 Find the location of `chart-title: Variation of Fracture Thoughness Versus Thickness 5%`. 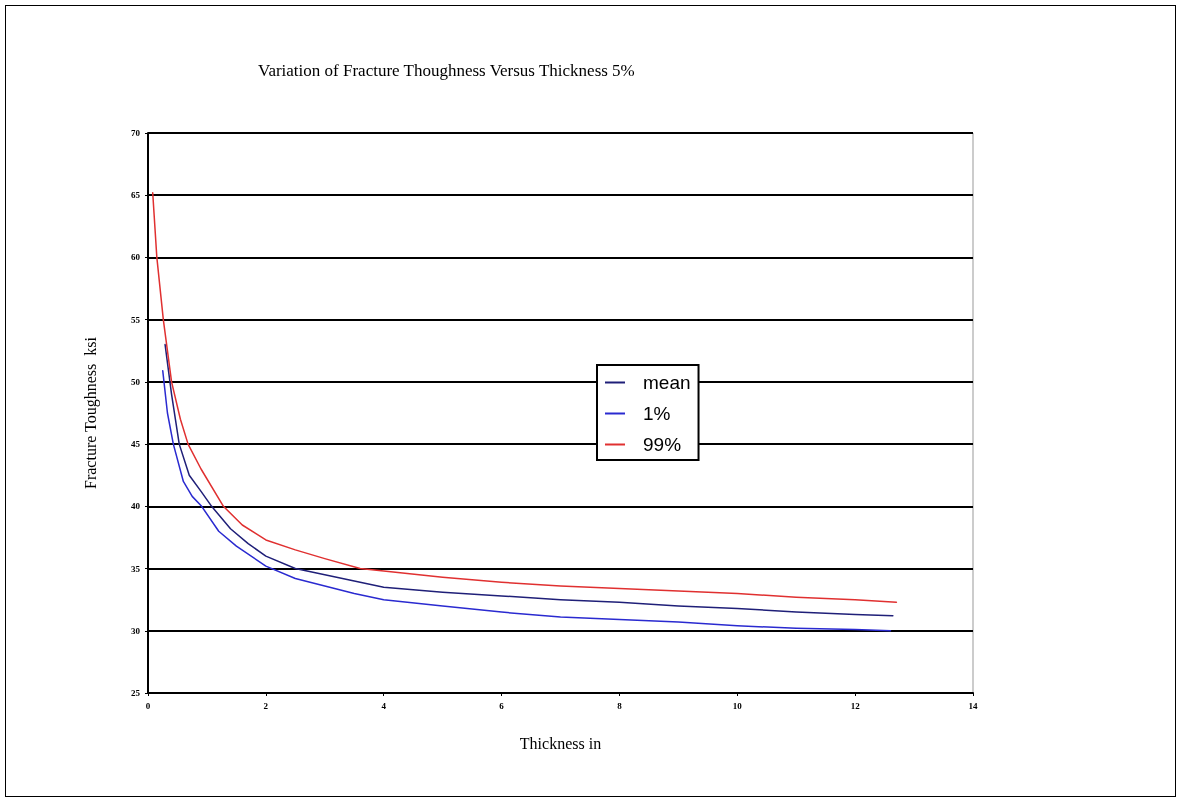

chart-title: Variation of Fracture Thoughness Versus Thickness 5% is located at coordinates (446, 70).